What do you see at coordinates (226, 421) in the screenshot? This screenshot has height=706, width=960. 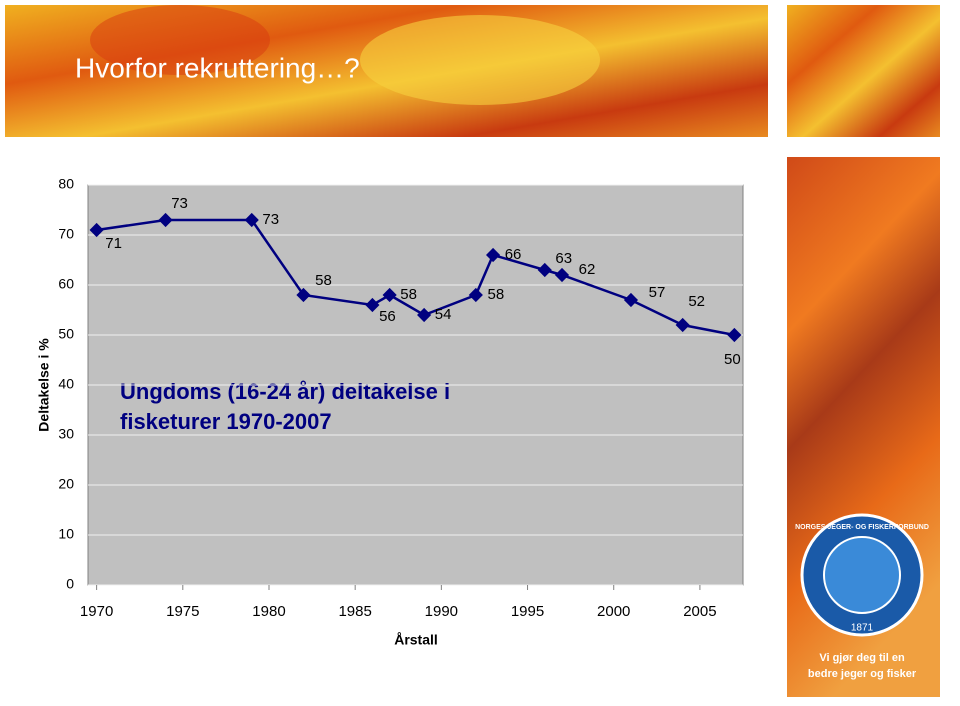 I see `annotation: fisketurer 1970-2007` at bounding box center [226, 421].